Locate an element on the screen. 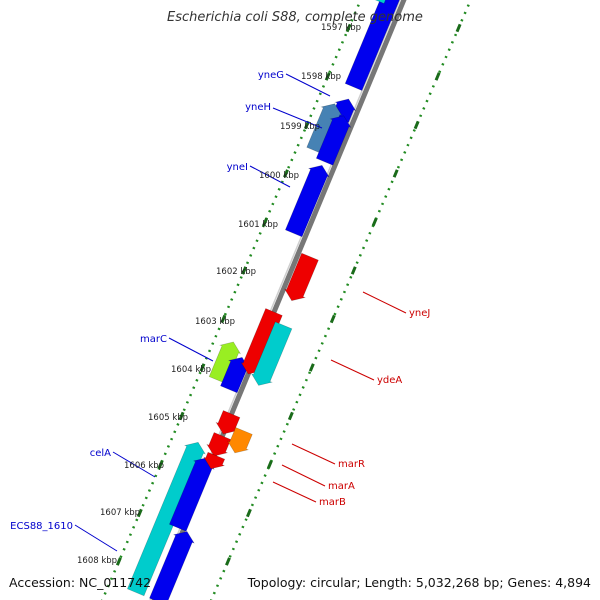 Image resolution: width=600 pixels, height=600 pixels. leader-marC is located at coordinates (191, 349).